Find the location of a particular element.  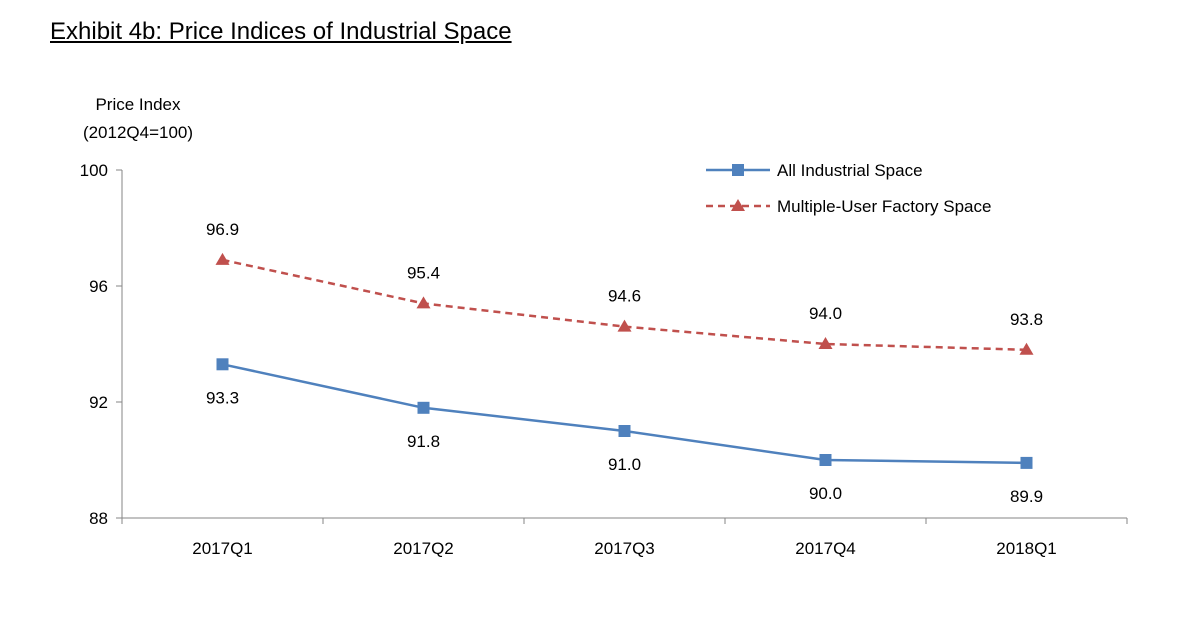

legend-label: All Industrial Space is located at coordinates (850, 170).